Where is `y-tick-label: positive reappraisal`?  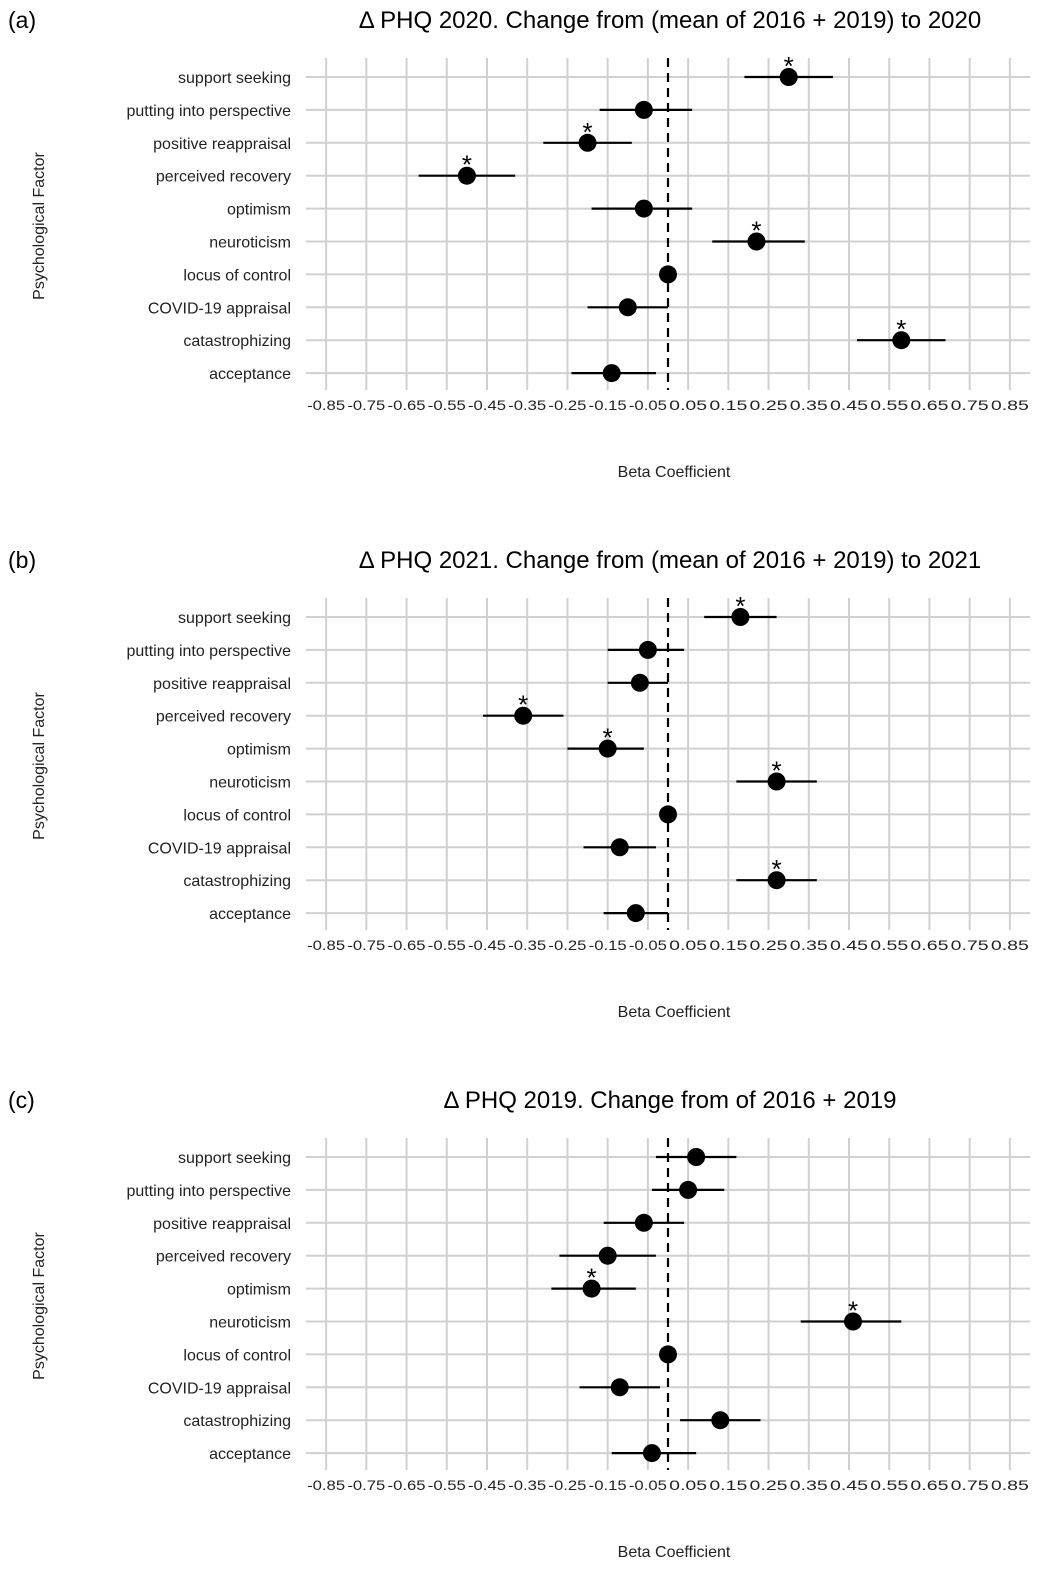
y-tick-label: positive reappraisal is located at coordinates (222, 684).